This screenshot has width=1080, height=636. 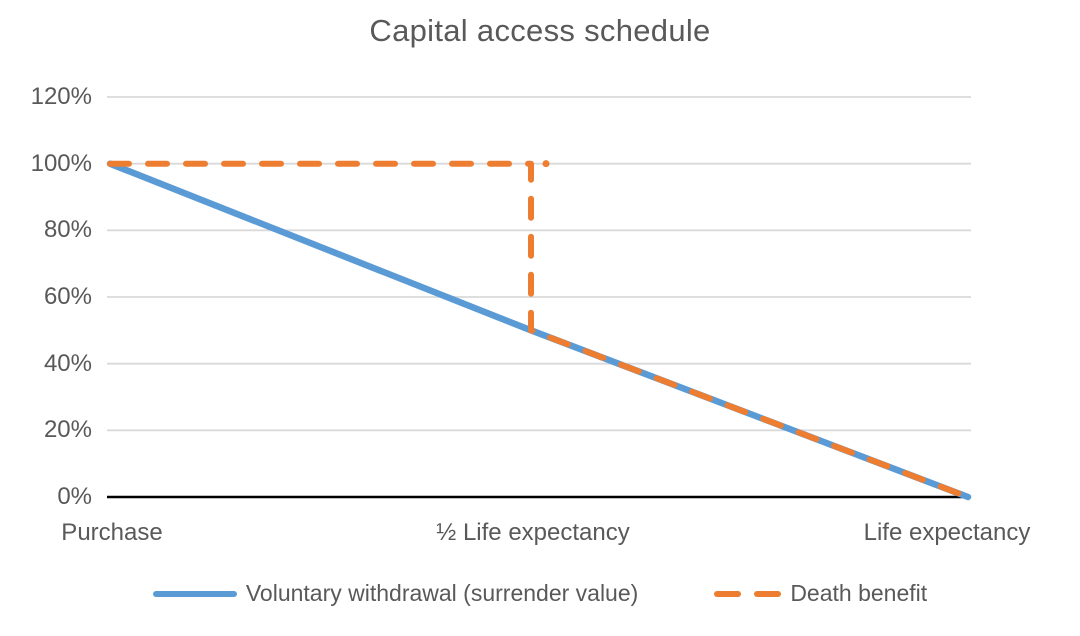 I want to click on legend-item-death-benefit: Death benefit, so click(x=820, y=593).